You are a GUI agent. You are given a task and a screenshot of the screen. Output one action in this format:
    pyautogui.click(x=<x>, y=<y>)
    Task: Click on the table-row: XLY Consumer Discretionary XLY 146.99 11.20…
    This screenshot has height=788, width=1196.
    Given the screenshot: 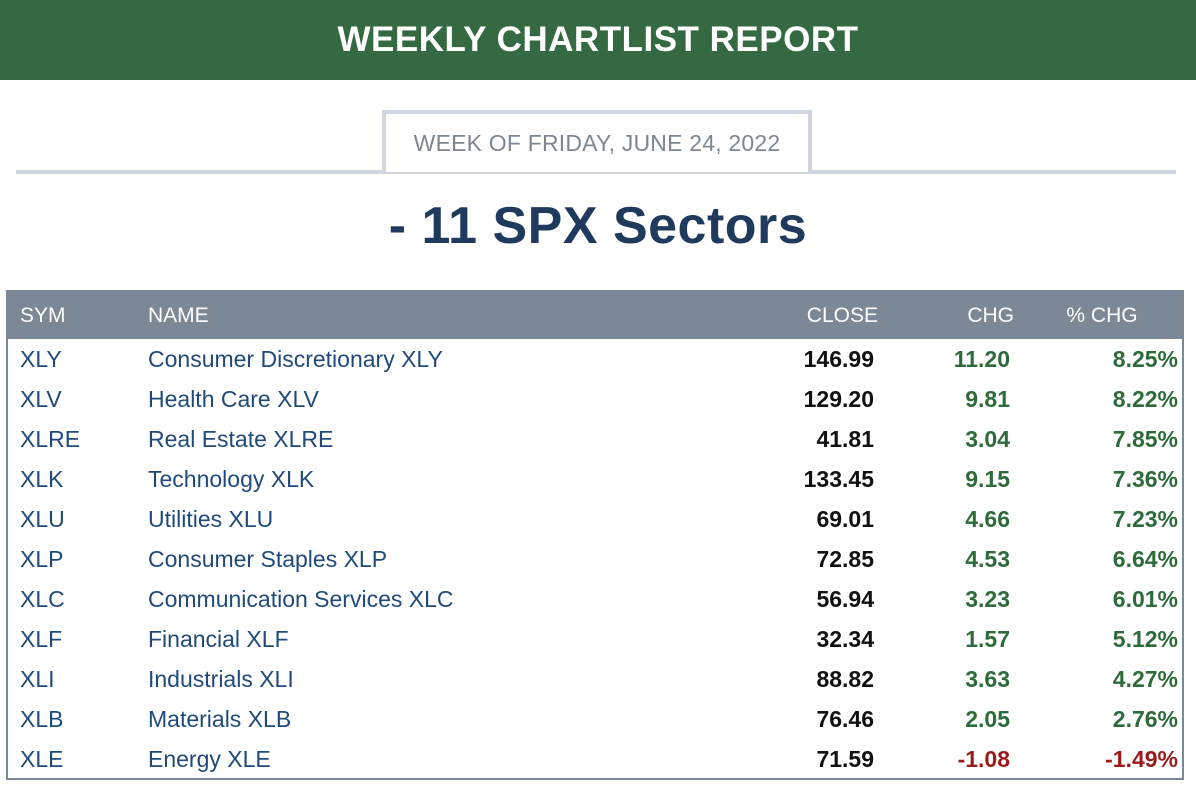 What is the action you would take?
    pyautogui.click(x=595, y=359)
    